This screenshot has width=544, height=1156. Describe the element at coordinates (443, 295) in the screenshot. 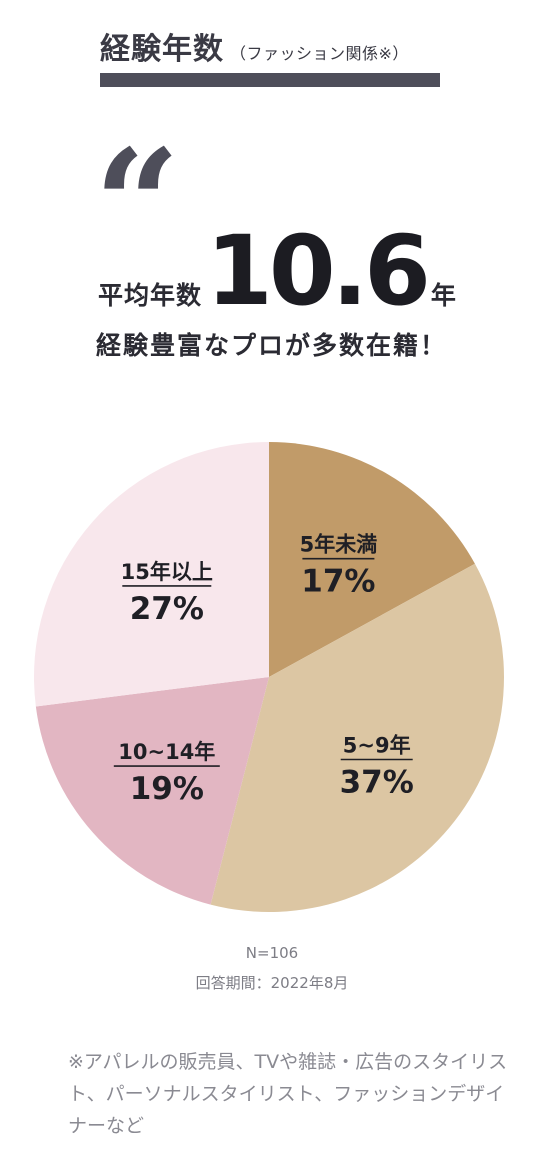

I see `average-unit: 年` at that location.